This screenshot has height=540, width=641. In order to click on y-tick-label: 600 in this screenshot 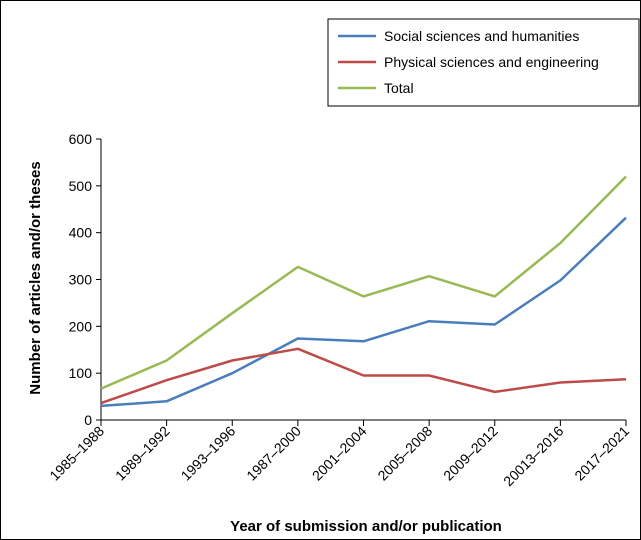, I will do `click(81, 139)`.